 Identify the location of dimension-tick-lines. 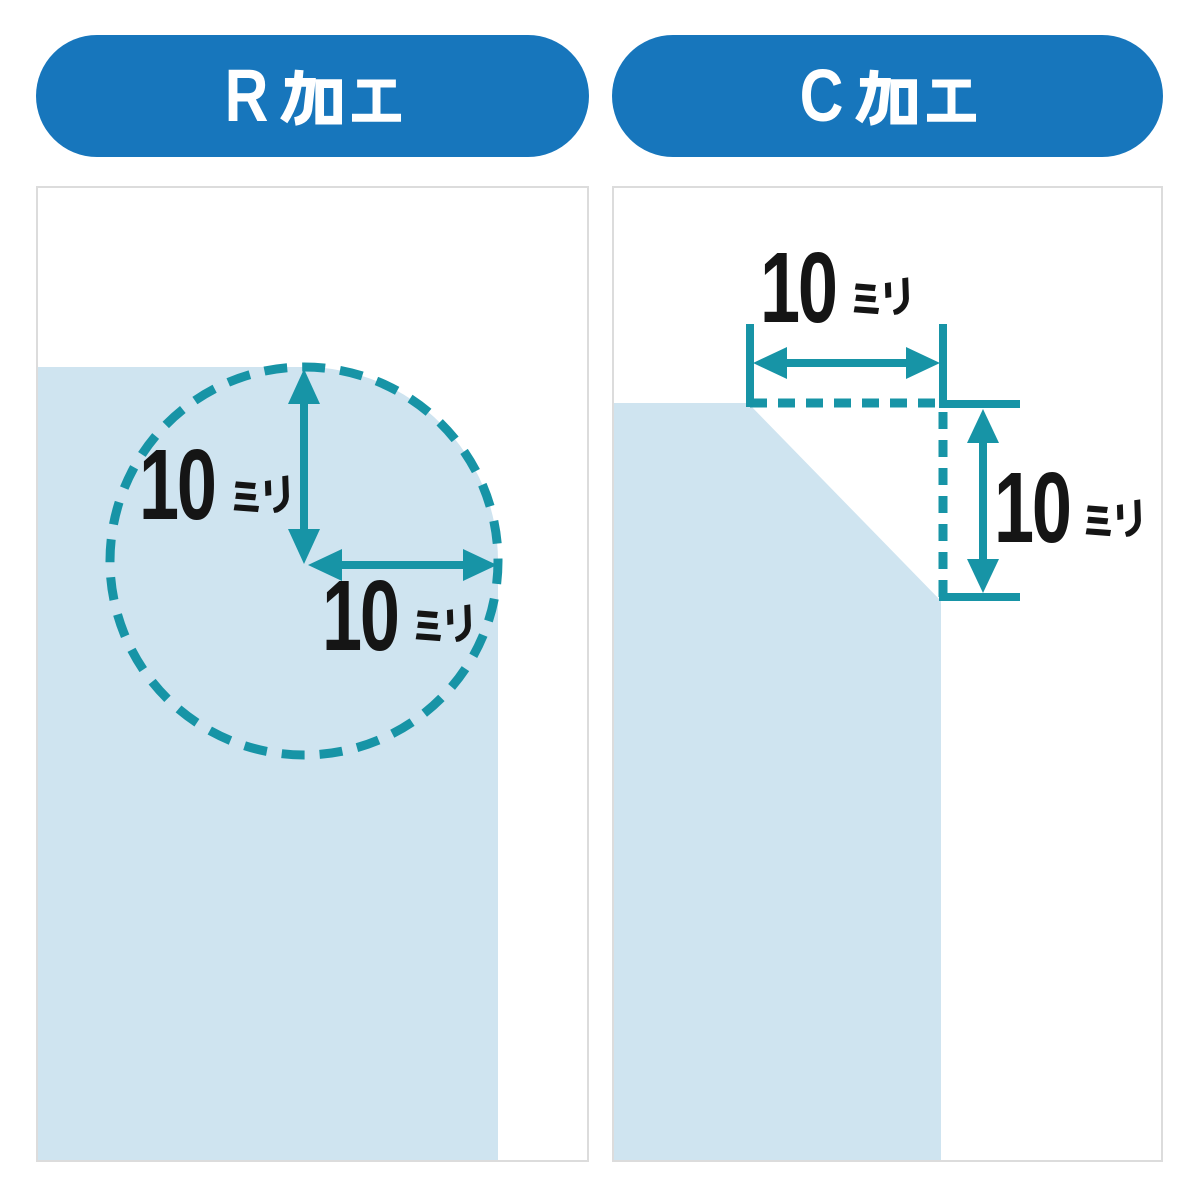
(883, 462).